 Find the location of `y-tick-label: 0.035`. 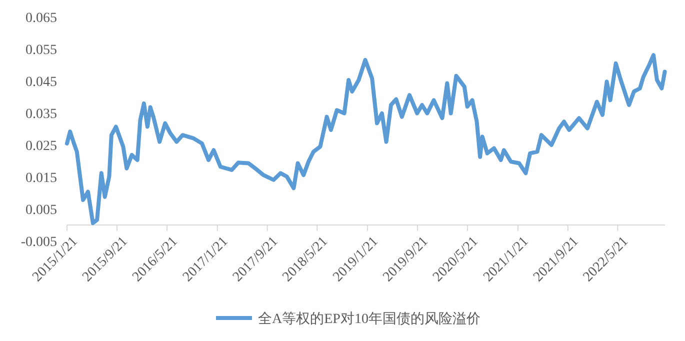

y-tick-label: 0.035 is located at coordinates (41, 114).